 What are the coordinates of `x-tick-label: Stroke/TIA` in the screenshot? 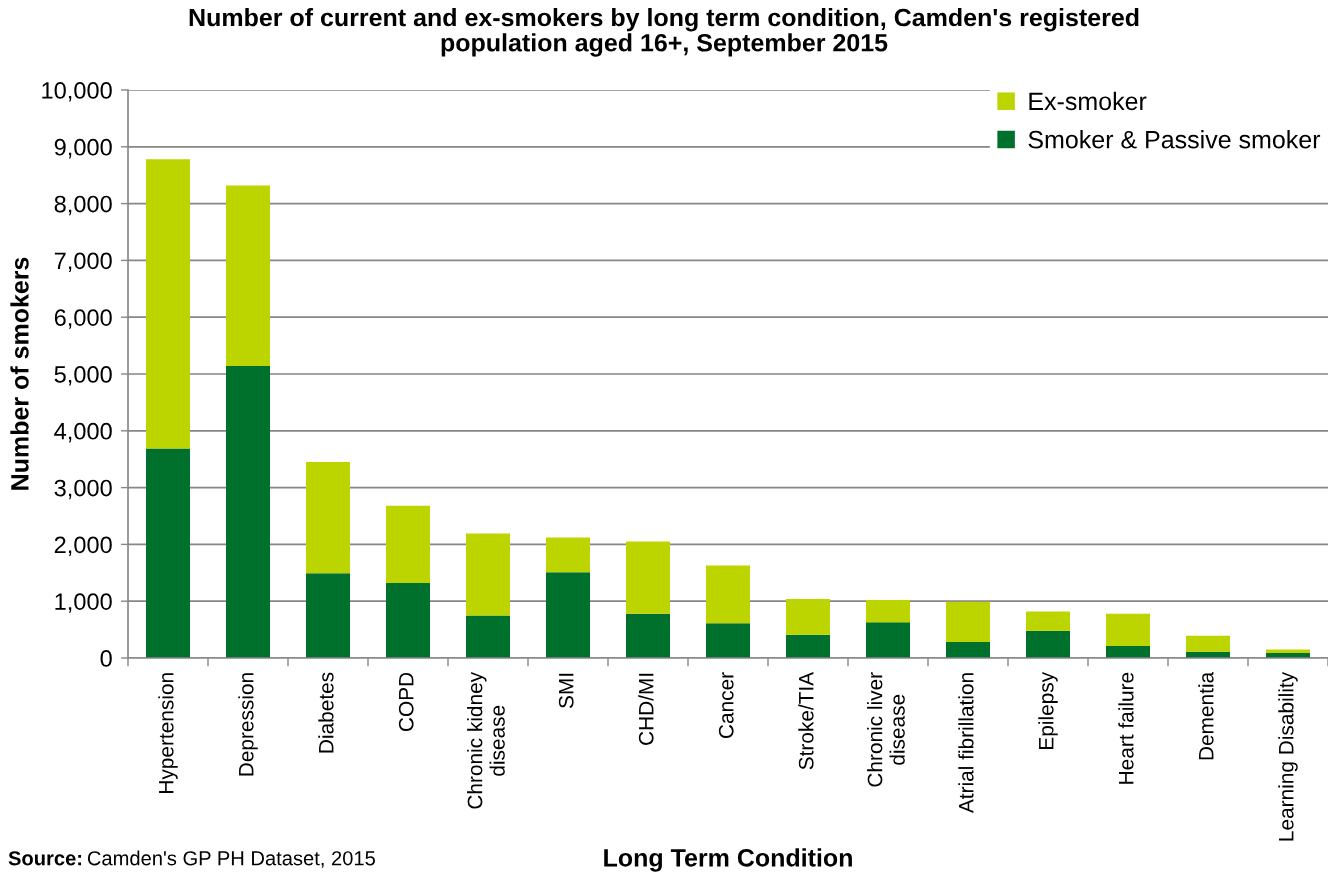 It's located at (806, 720).